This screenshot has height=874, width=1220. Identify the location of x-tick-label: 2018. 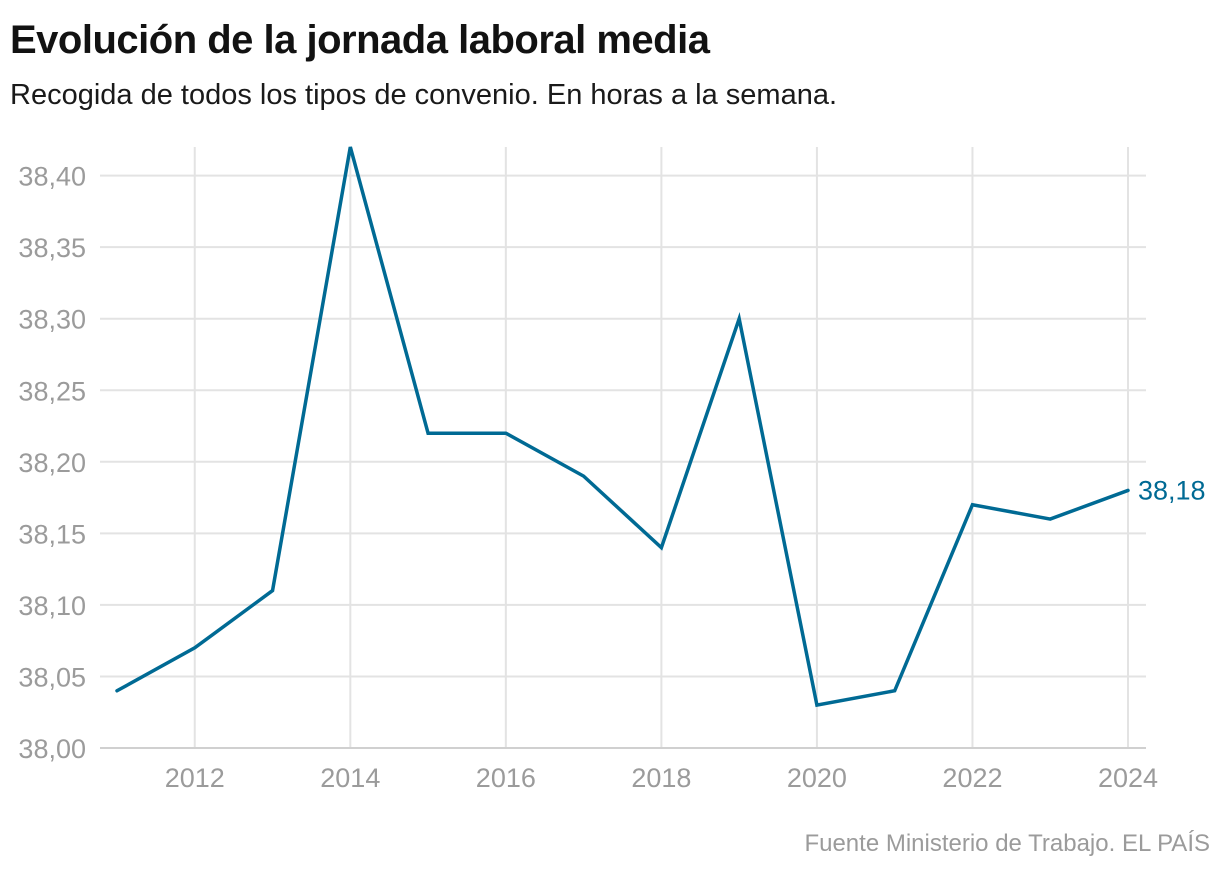
(661, 778).